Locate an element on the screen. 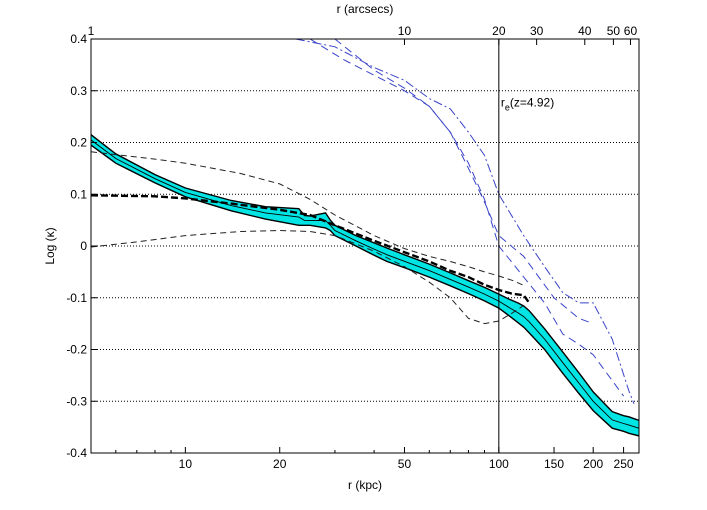 This screenshot has width=707, height=510. top-tick-label: 40 is located at coordinates (585, 31).